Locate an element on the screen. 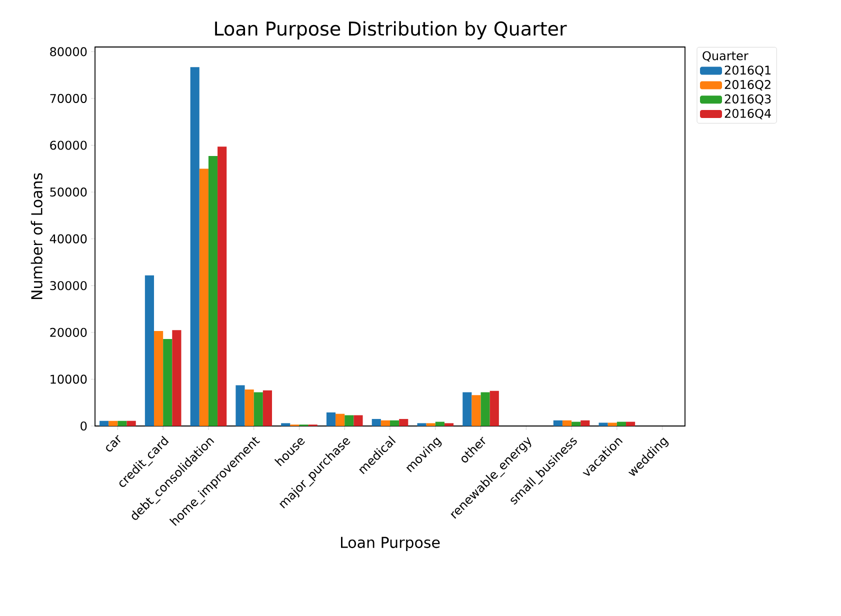 The height and width of the screenshot is (616, 841). y-tick-label: 70000 is located at coordinates (68, 99).